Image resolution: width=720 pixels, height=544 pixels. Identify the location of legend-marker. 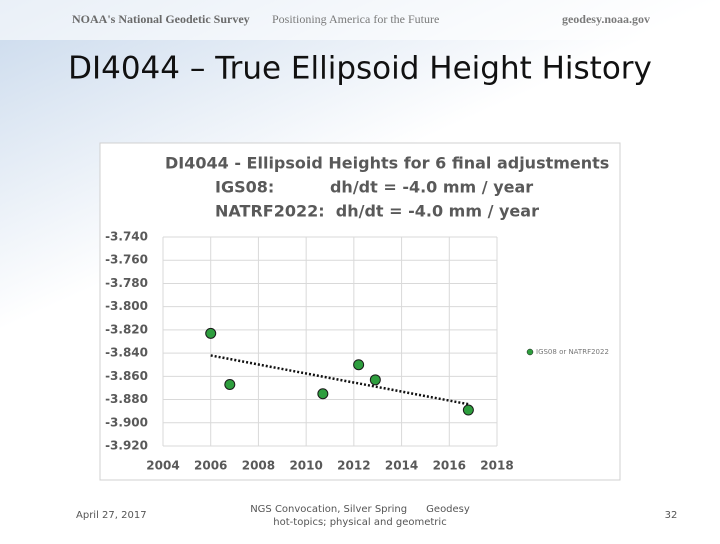
(530, 352).